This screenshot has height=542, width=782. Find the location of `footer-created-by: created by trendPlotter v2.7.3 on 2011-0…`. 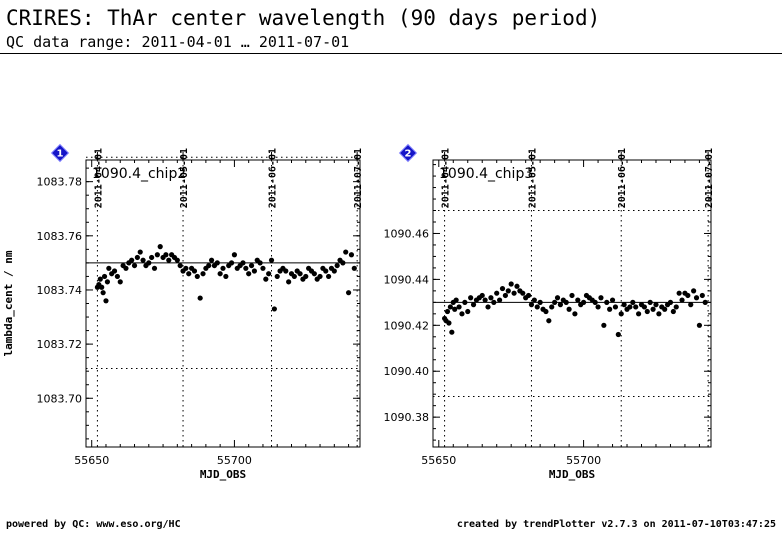

footer-created-by: created by trendPlotter v2.7.3 on 2011-0… is located at coordinates (616, 524).